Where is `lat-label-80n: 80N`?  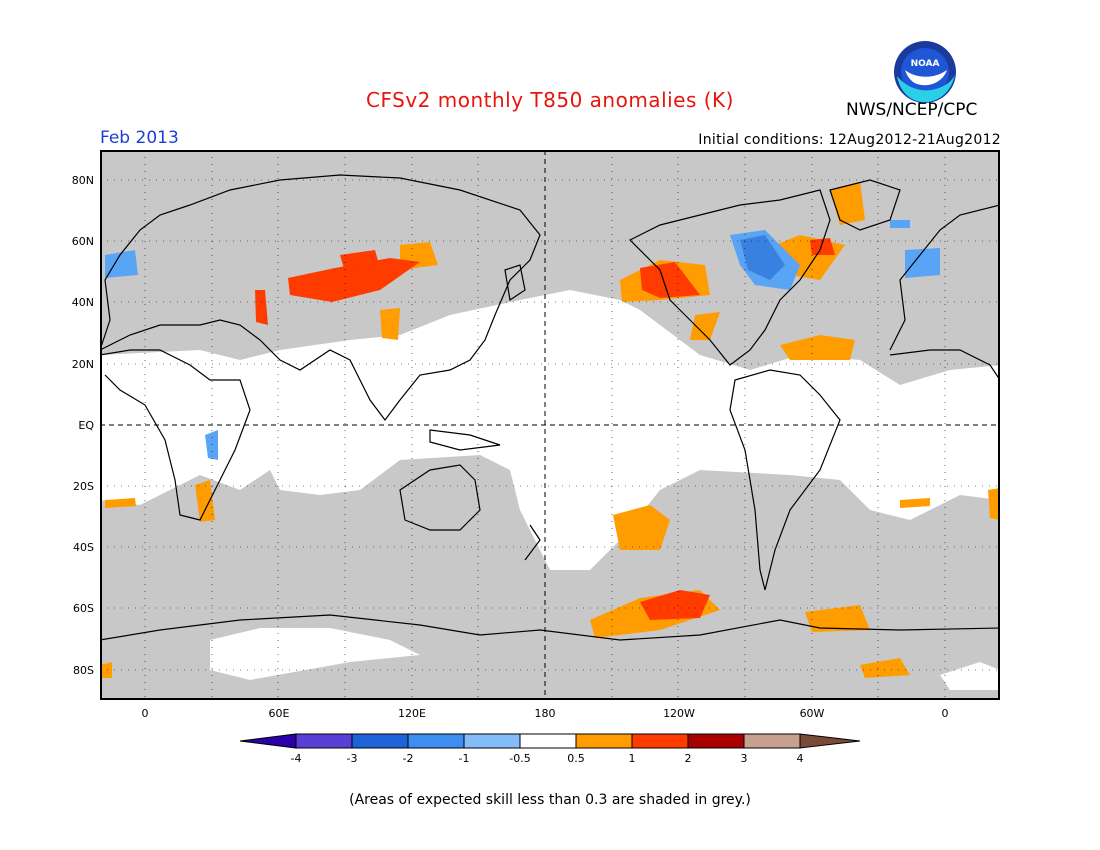 lat-label-80n: 80N is located at coordinates (82, 180).